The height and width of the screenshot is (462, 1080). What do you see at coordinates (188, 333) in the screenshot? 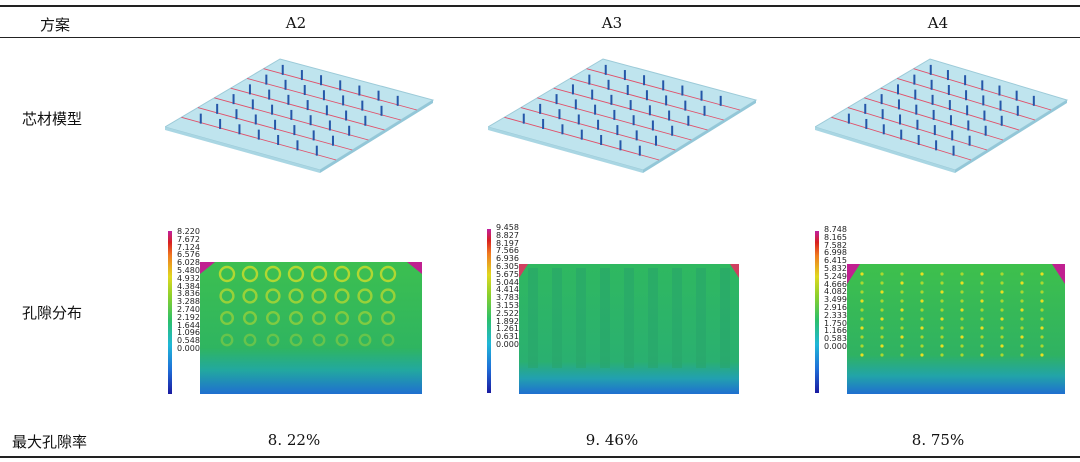
I see `colorbar-tick: 1.096` at bounding box center [188, 333].